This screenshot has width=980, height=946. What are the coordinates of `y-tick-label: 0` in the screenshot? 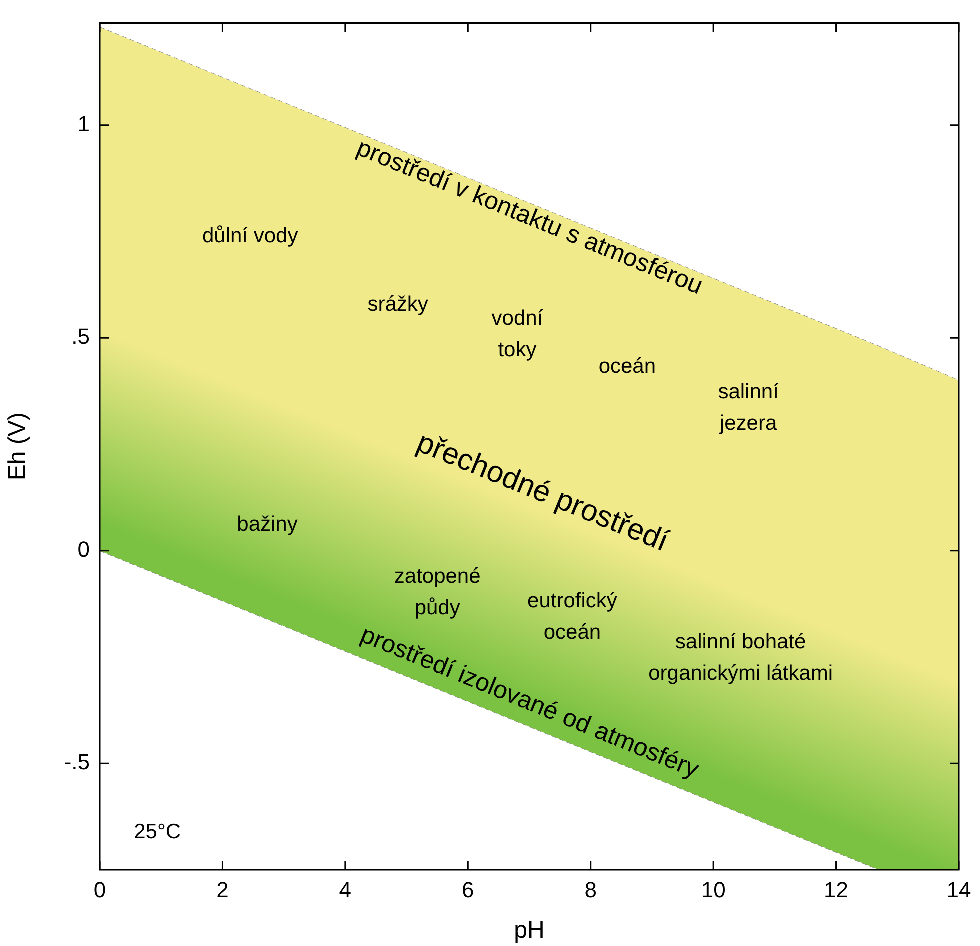 It's located at (84, 549).